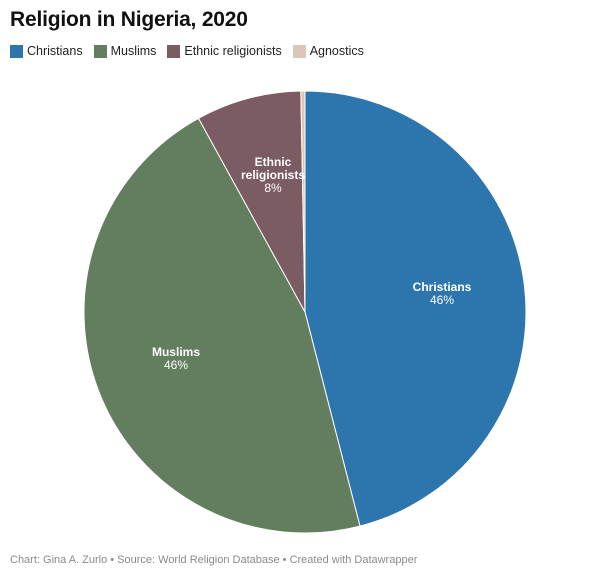 This screenshot has width=610, height=577. I want to click on chart-title: Religion in Nigeria, 2020, so click(129, 19).